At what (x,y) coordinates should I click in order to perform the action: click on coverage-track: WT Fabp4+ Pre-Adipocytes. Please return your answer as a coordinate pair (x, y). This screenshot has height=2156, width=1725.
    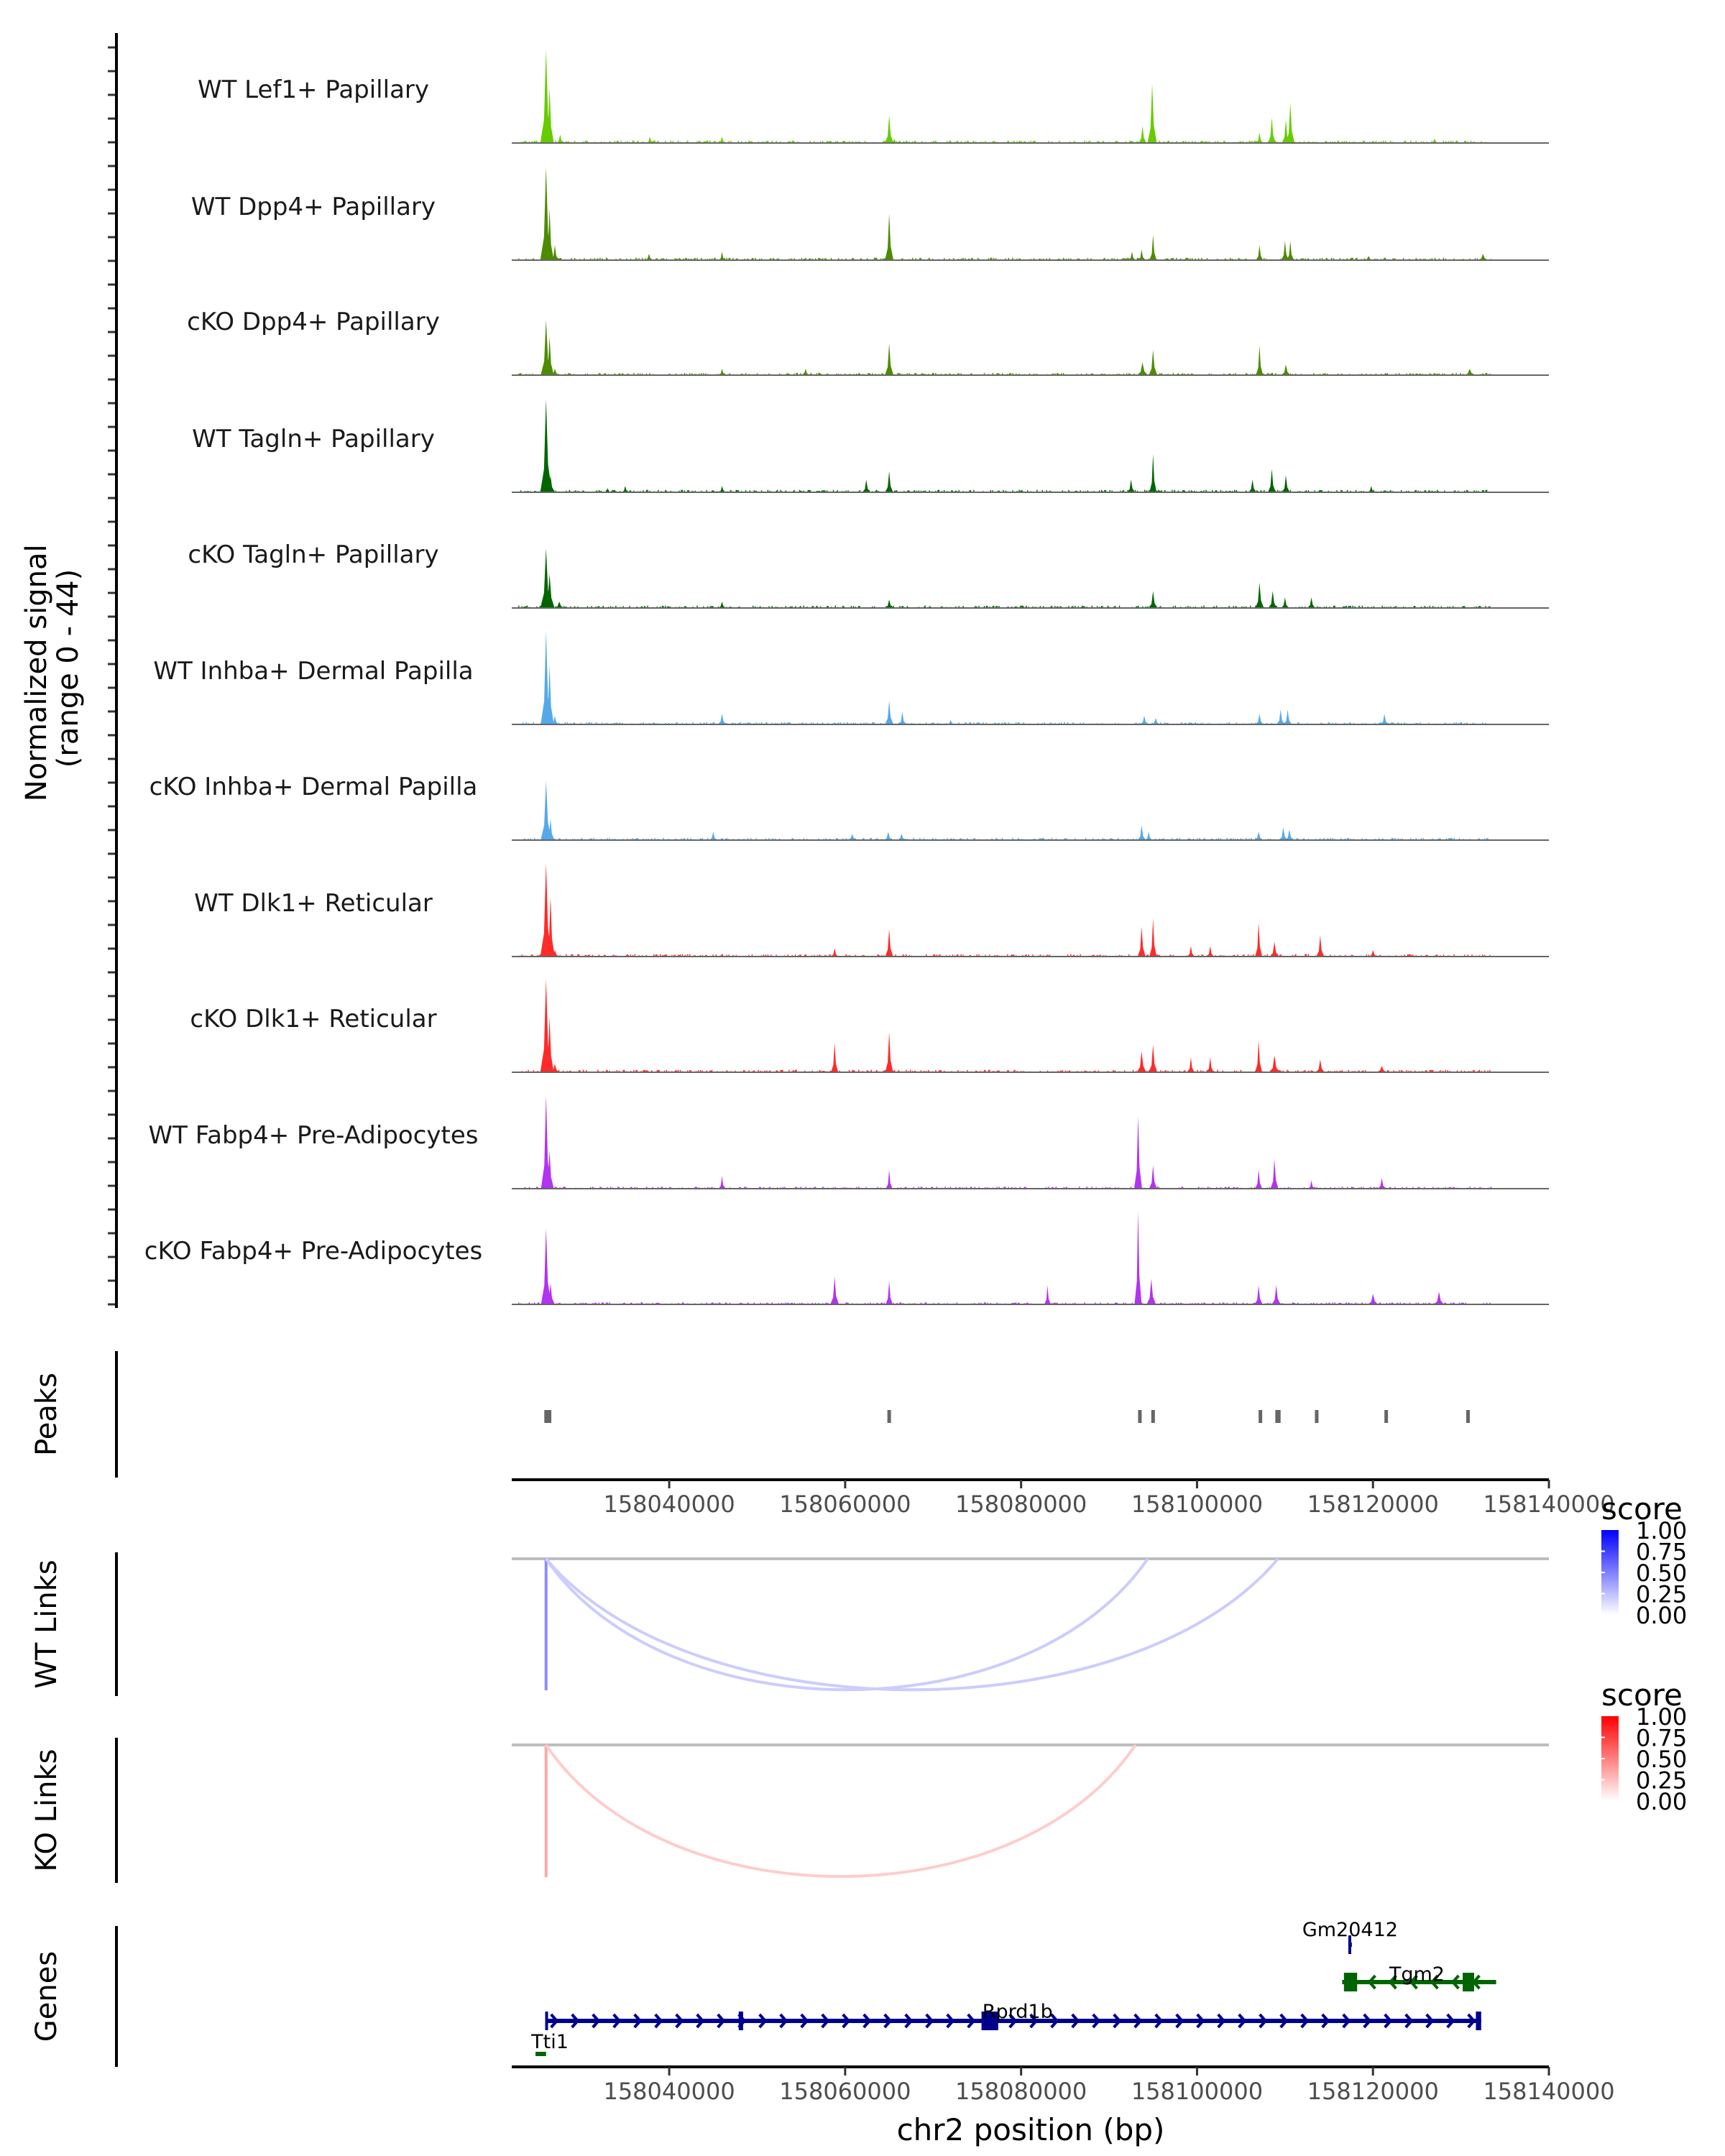
    Looking at the image, I should click on (849, 1142).